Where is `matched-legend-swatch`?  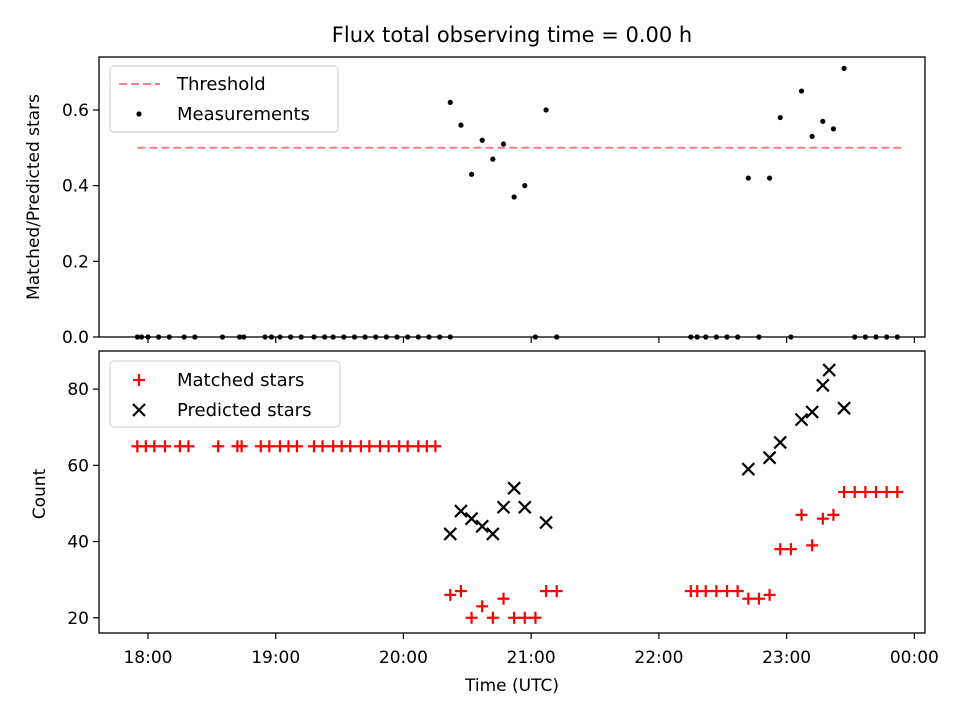 matched-legend-swatch is located at coordinates (139, 380).